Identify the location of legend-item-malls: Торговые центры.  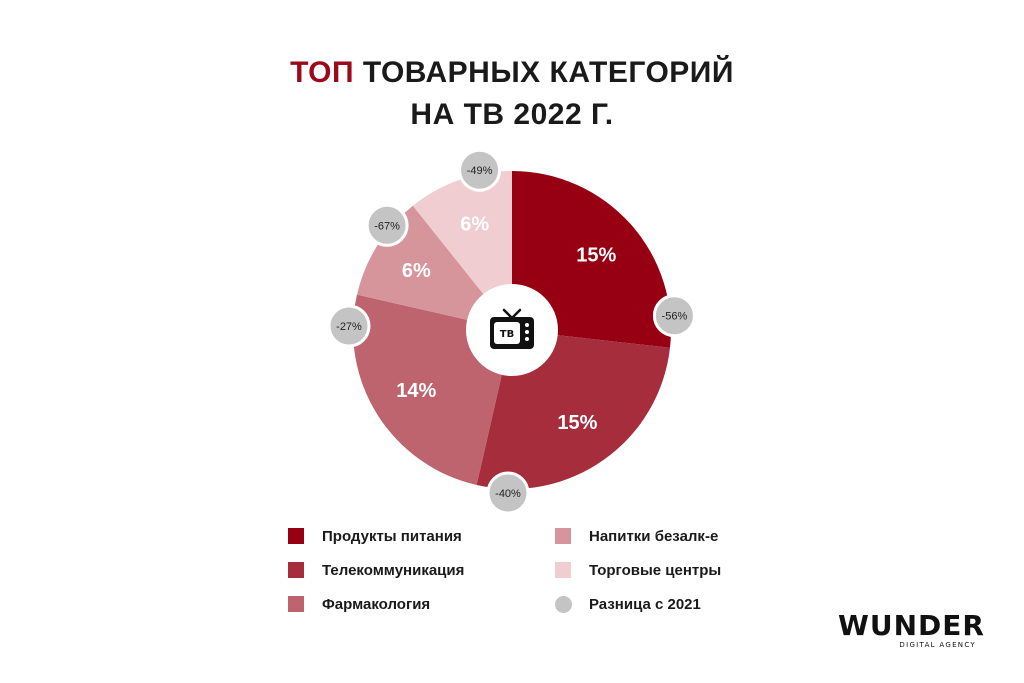
(638, 570).